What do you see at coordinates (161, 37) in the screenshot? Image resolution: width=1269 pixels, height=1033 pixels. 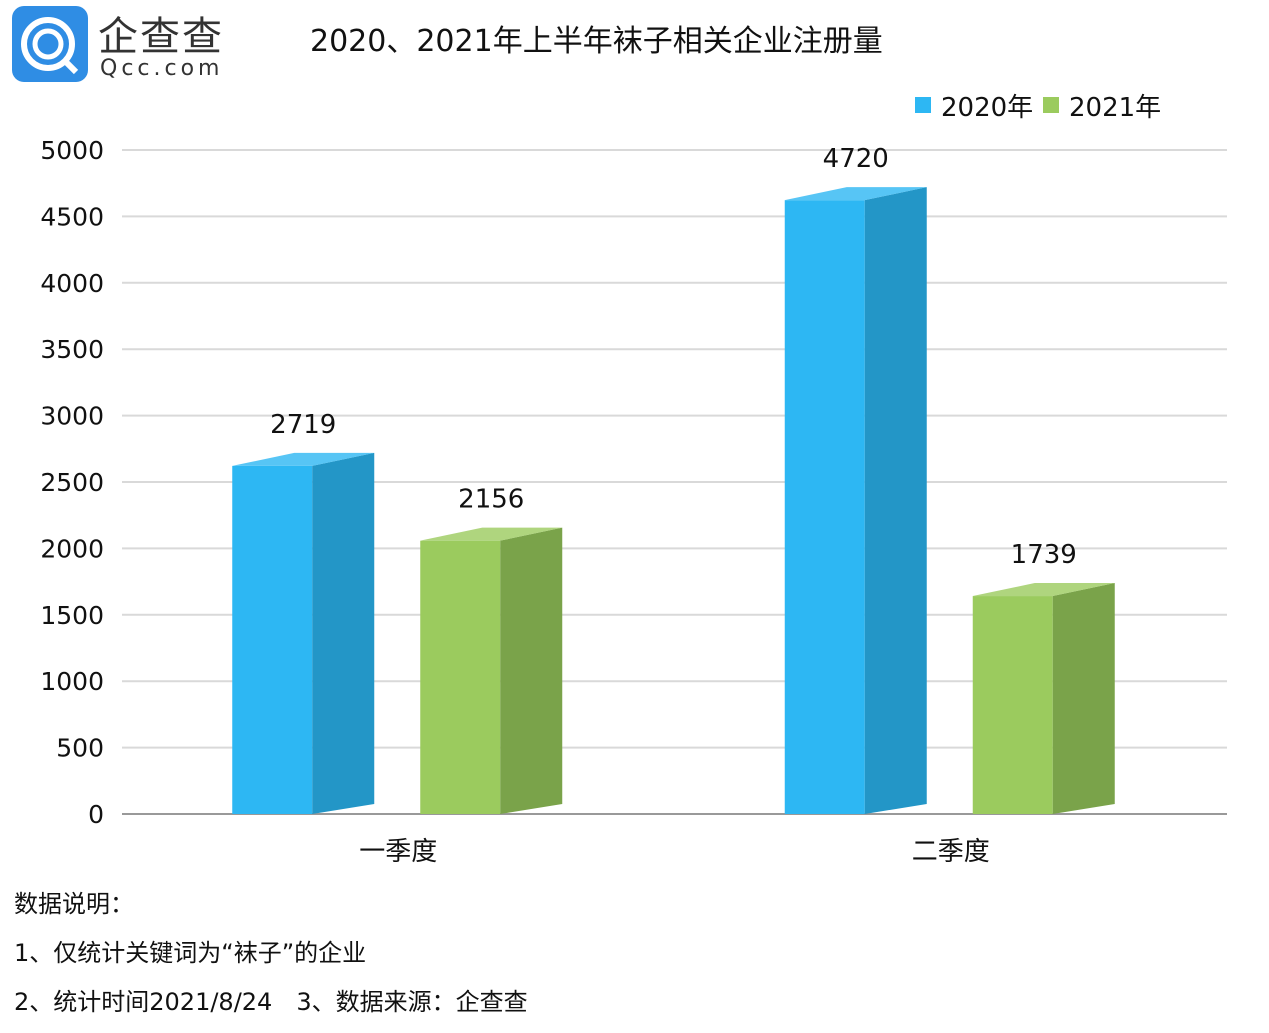 I see `logo-name: 企查查` at bounding box center [161, 37].